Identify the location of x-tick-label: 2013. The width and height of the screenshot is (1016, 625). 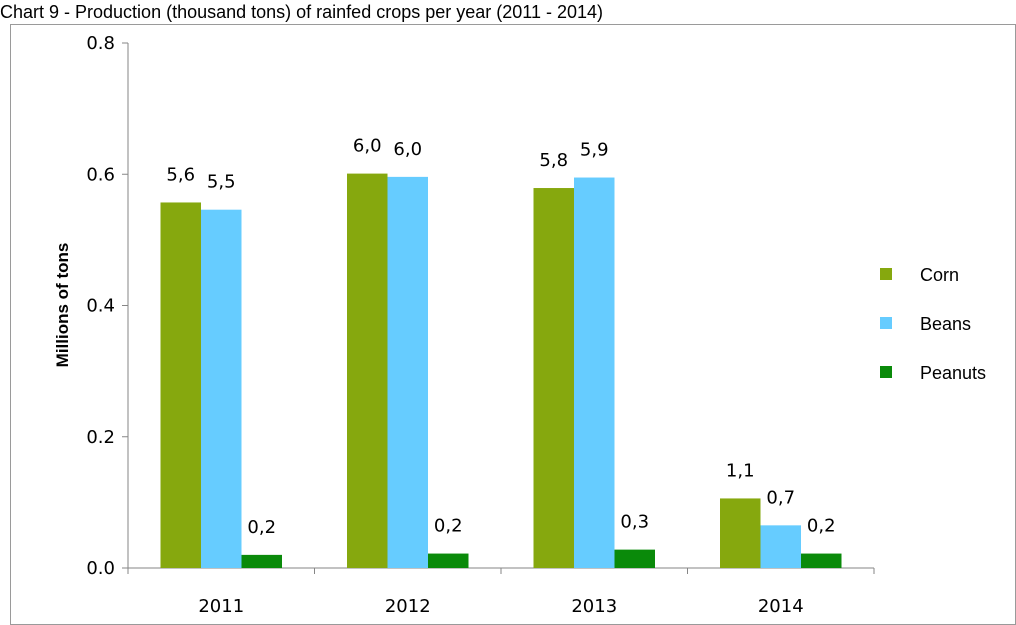
(594, 606).